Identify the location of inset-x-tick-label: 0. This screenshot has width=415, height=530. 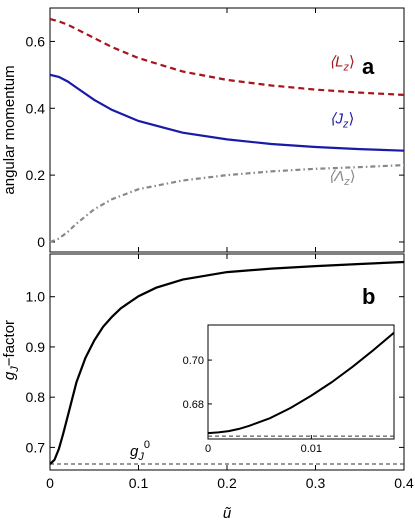
(208, 449).